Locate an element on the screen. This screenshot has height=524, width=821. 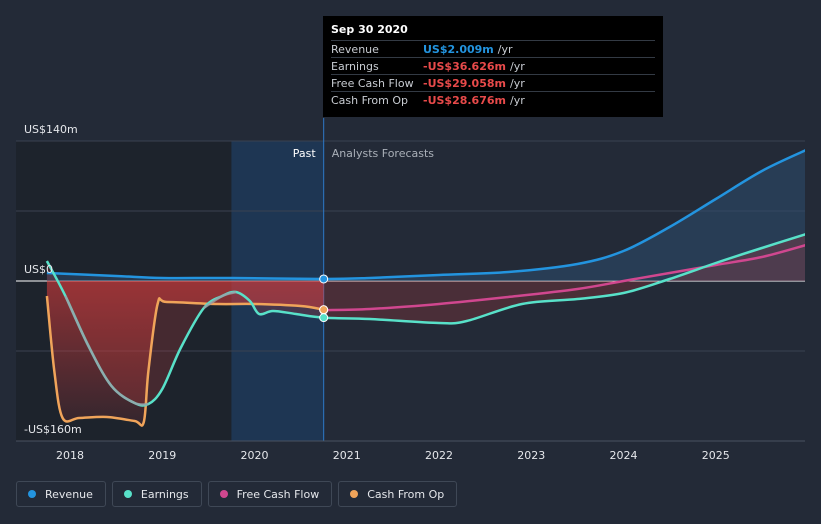
revenue-marker is located at coordinates (324, 279).